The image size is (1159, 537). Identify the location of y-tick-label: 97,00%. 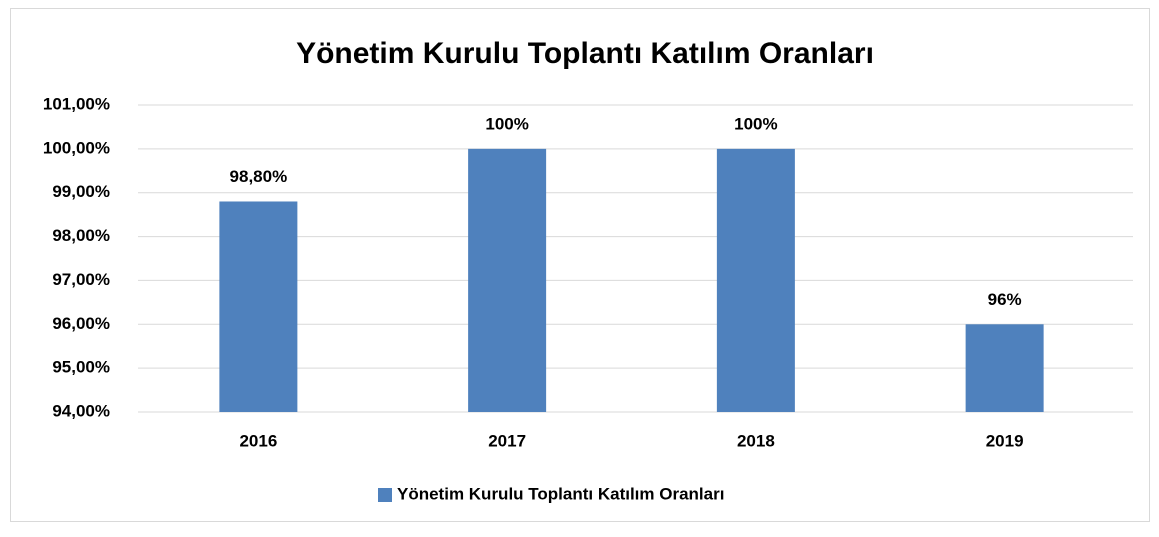
(81, 279).